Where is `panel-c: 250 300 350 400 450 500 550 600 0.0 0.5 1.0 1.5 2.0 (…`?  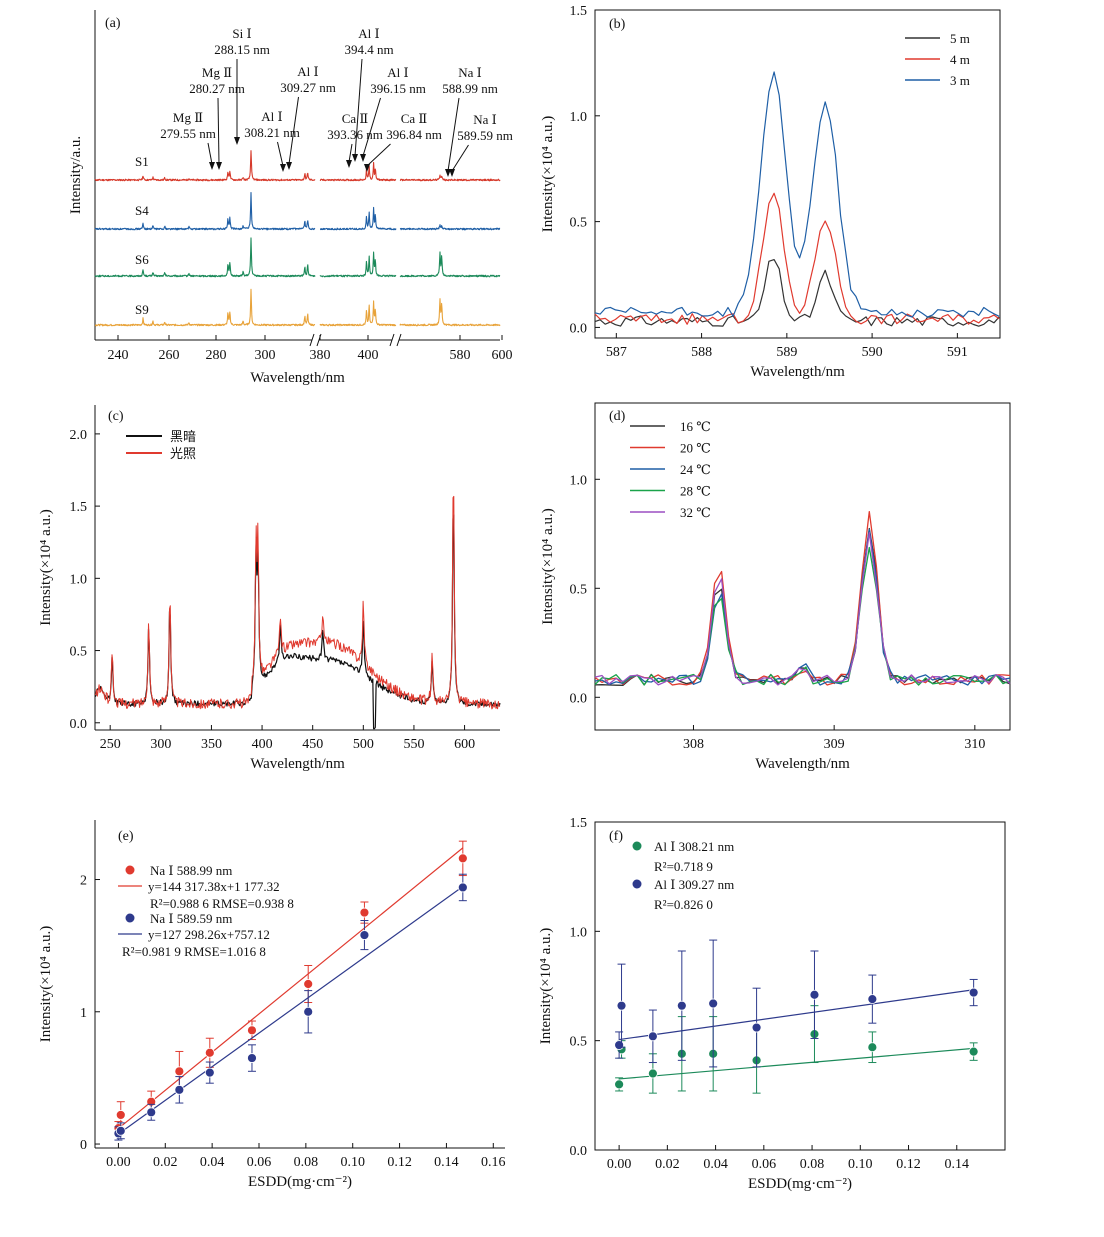 panel-c: 250 300 350 400 450 500 550 600 0.0 0.5 1.0 1.5 2.0 (… is located at coordinates (269, 588).